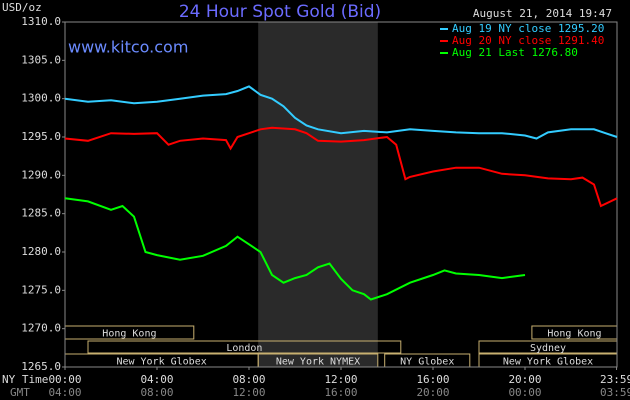 The height and width of the screenshot is (400, 630). I want to click on x-tick-label: 04:00, so click(156, 379).